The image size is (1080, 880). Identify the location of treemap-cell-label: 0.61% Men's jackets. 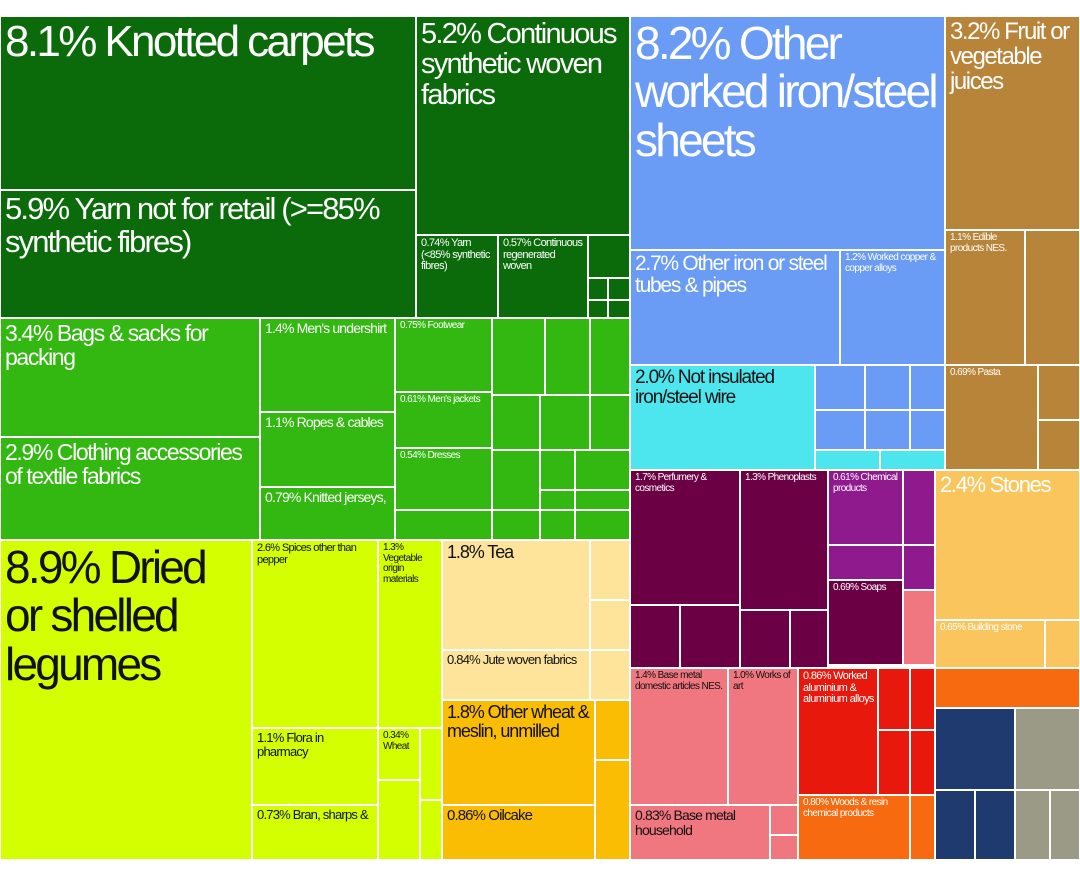
(440, 399).